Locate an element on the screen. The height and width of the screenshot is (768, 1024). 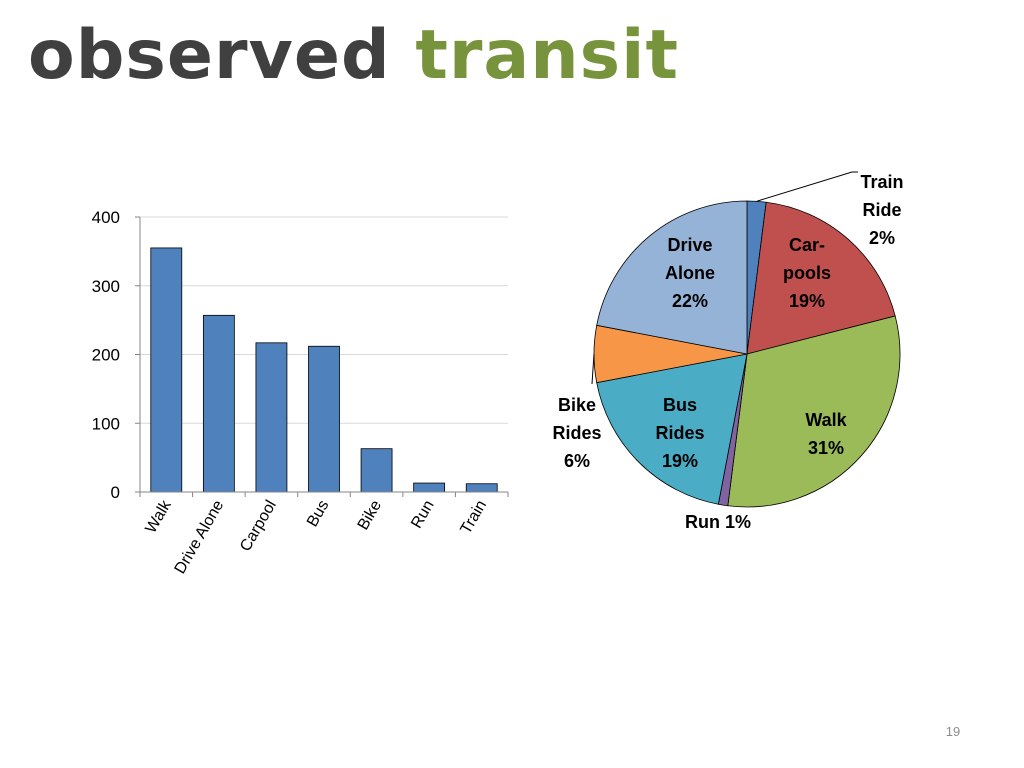
bar-run is located at coordinates (429, 487).